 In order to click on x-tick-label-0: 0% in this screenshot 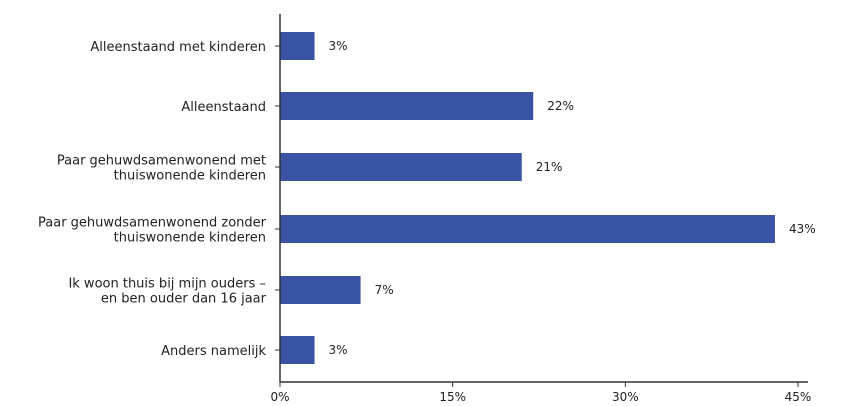, I will do `click(279, 397)`.